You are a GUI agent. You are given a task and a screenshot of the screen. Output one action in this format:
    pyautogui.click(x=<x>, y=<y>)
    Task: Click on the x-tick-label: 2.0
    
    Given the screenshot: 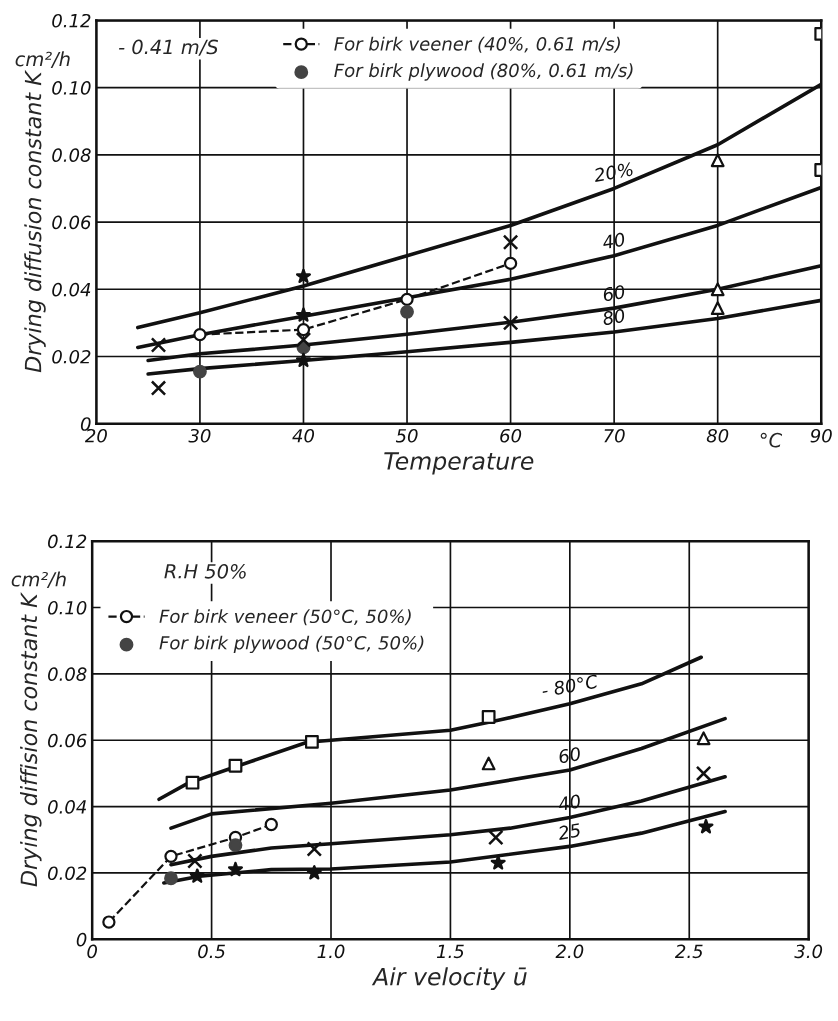 What is the action you would take?
    pyautogui.click(x=569, y=951)
    